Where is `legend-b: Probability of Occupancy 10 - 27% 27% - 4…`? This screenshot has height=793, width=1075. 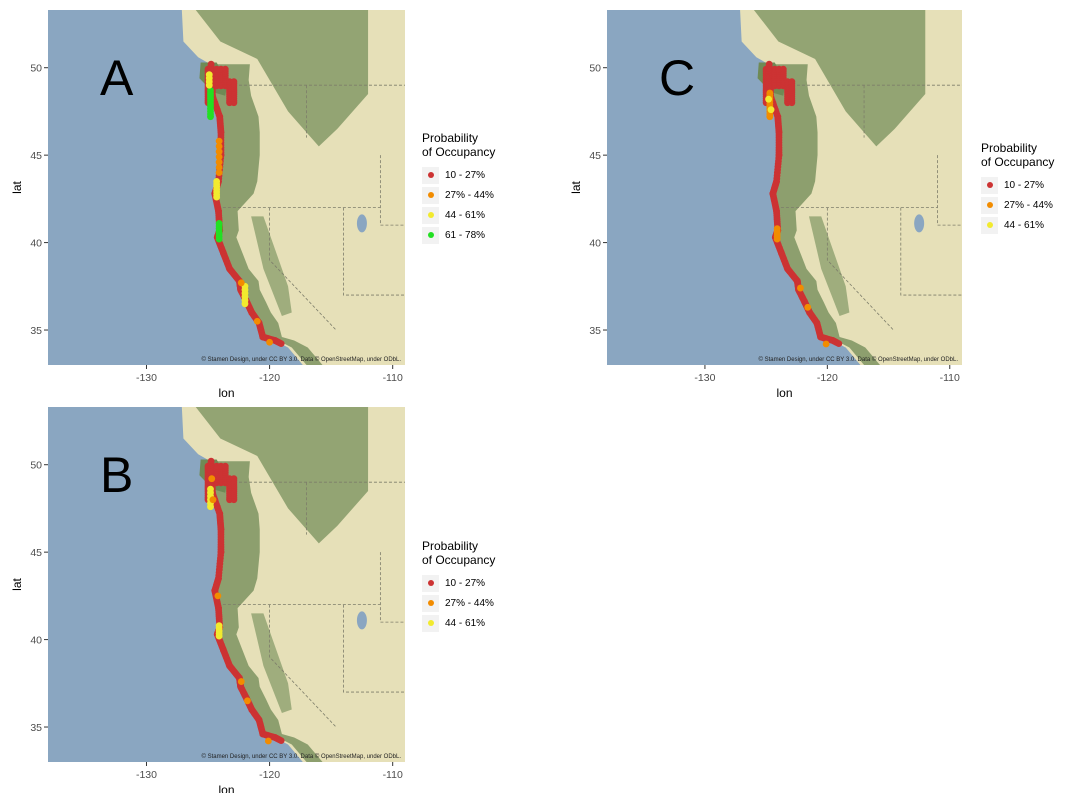 legend-b: Probability of Occupancy 10 - 27% 27% - 4… is located at coordinates (472, 586).